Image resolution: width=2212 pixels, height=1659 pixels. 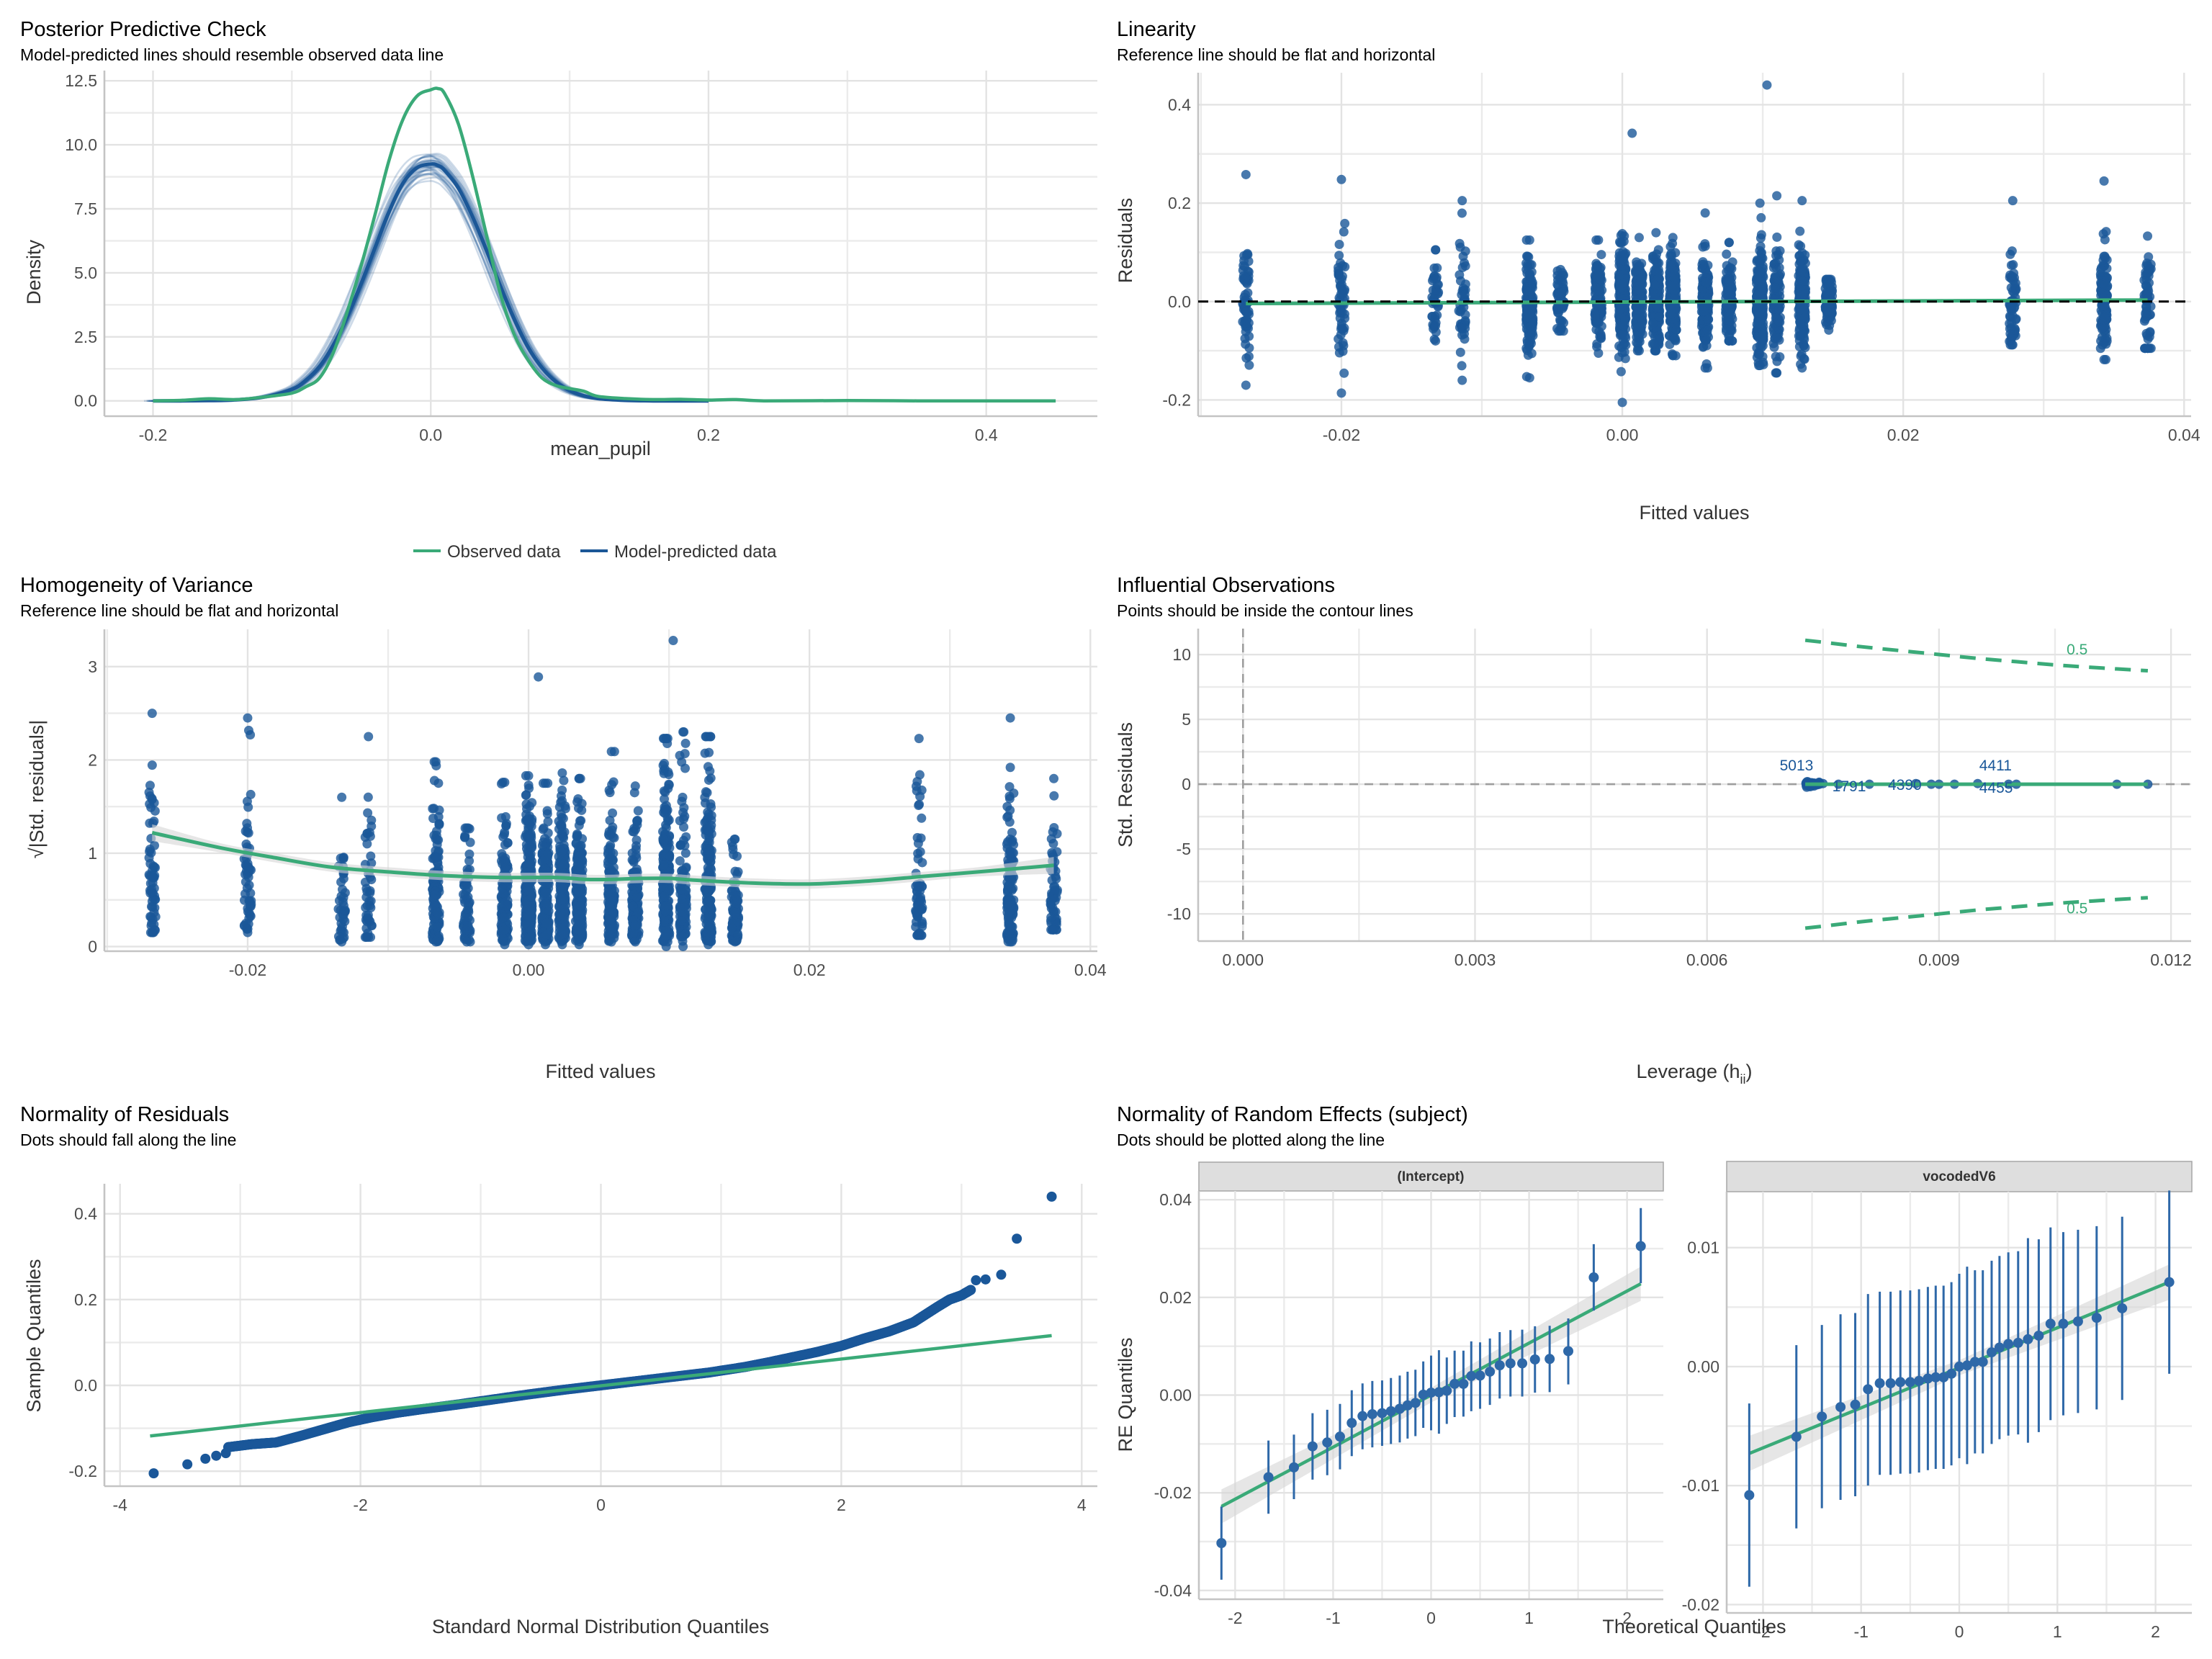 I want to click on y-tick-label: -5, so click(x=1184, y=849).